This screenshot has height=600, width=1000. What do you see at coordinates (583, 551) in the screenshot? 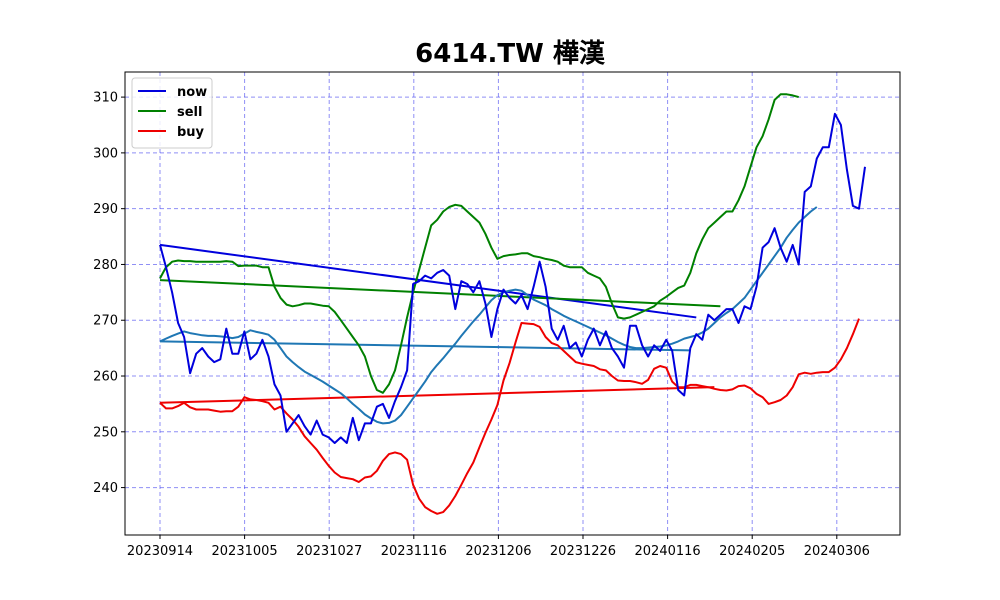
I see `x-tick-label: 20231226` at bounding box center [583, 551].